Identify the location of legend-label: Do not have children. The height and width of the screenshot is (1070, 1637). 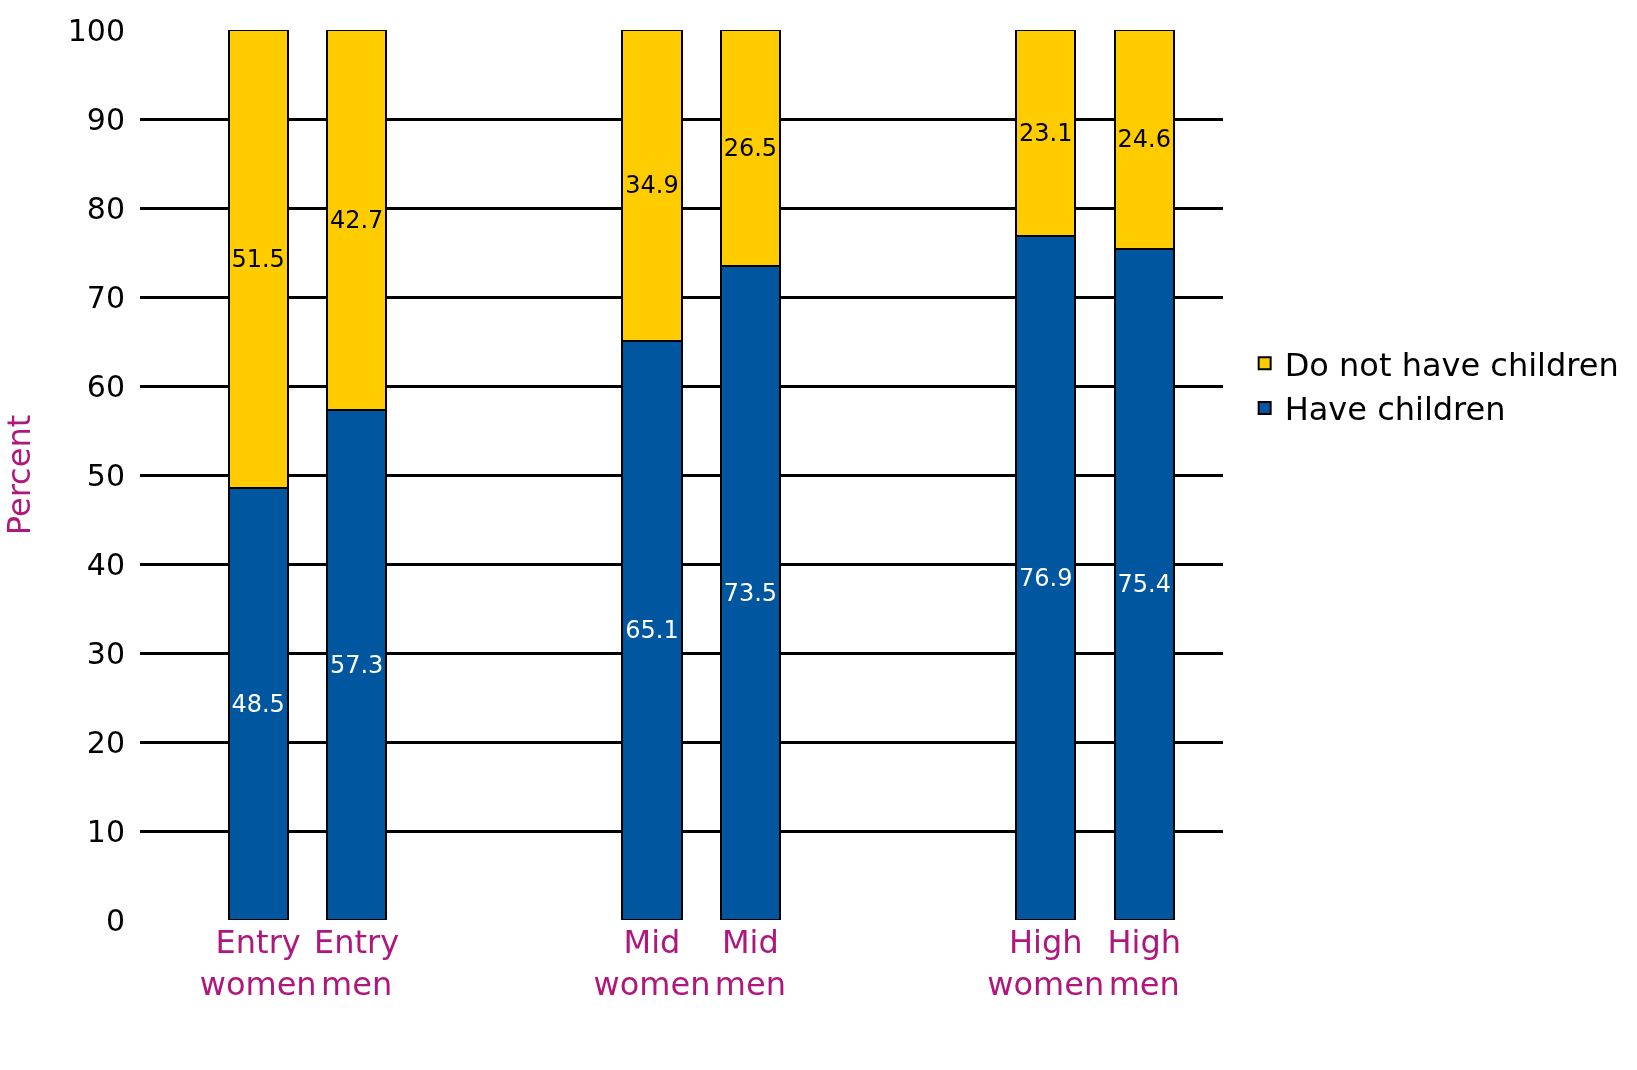
(1451, 364).